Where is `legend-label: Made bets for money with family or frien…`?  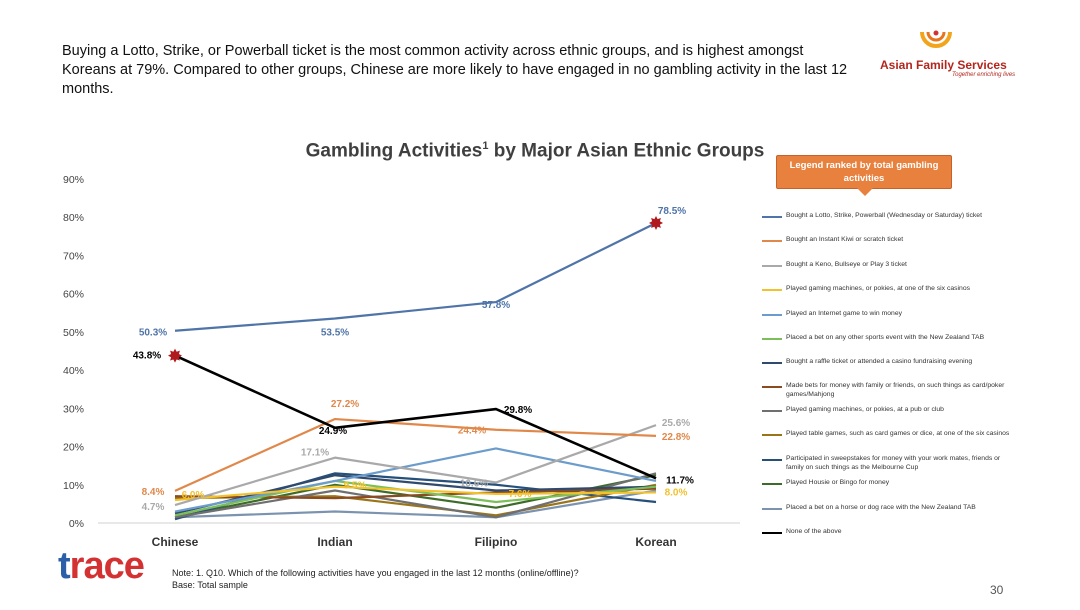 legend-label: Made bets for money with family or frien… is located at coordinates (895, 390).